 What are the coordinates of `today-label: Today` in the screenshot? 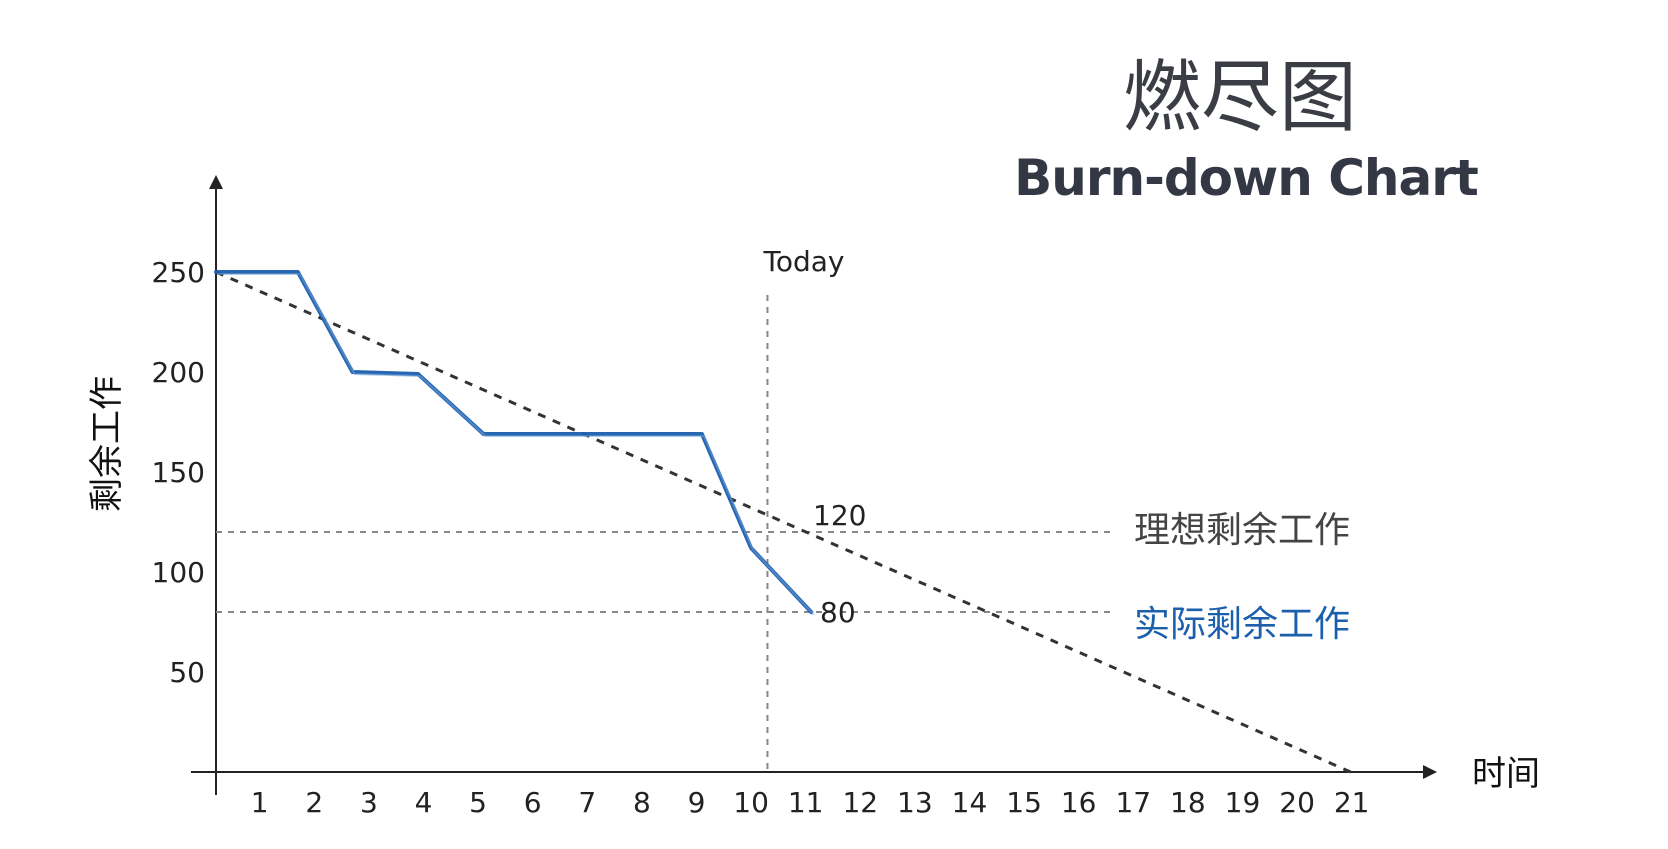 It's located at (804, 261).